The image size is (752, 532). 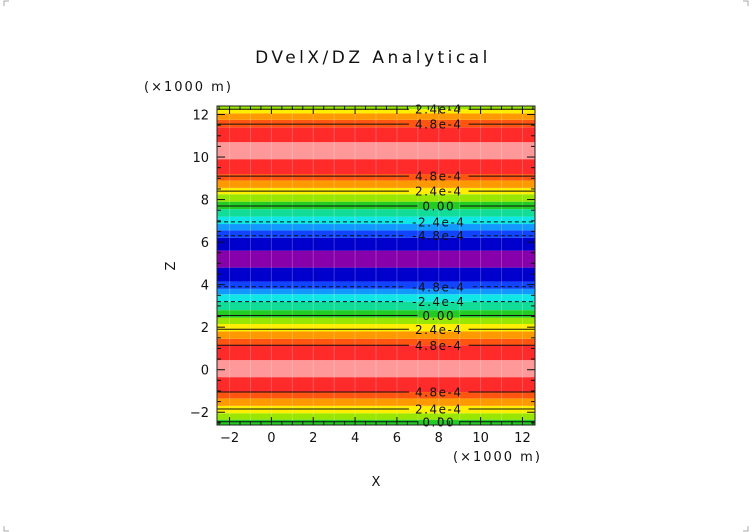 I want to click on y-tick-label: 4, so click(x=205, y=286).